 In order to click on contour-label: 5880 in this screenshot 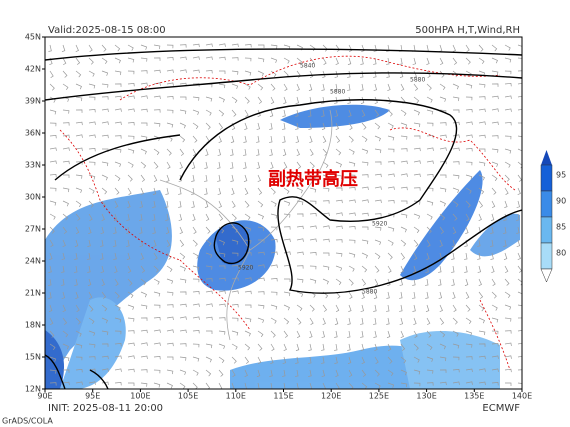, I will do `click(417, 80)`.